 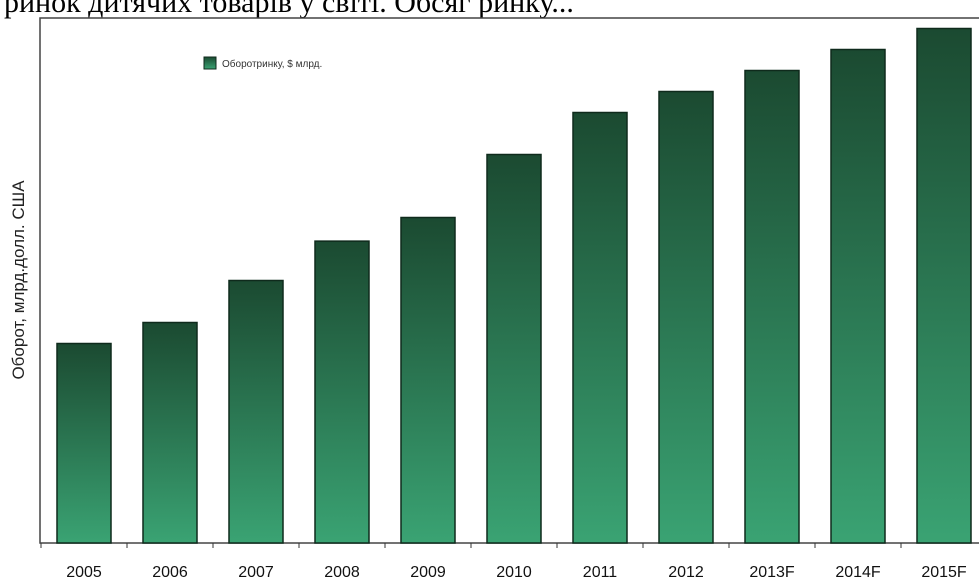 What do you see at coordinates (342, 392) in the screenshot?
I see `bar-2008` at bounding box center [342, 392].